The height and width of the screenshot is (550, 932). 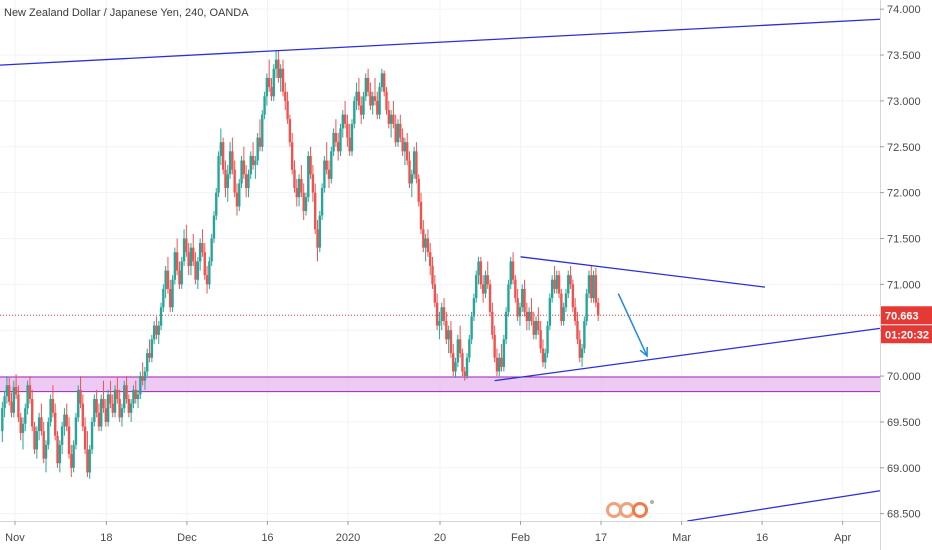 I want to click on watermark-ring, so click(x=640, y=510).